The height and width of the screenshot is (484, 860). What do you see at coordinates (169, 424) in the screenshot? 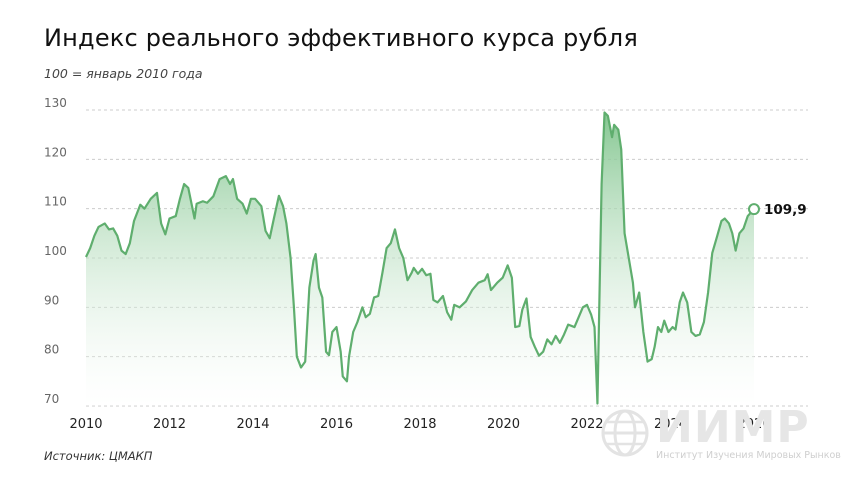
I see `x-tick-label: 2012` at bounding box center [169, 424].